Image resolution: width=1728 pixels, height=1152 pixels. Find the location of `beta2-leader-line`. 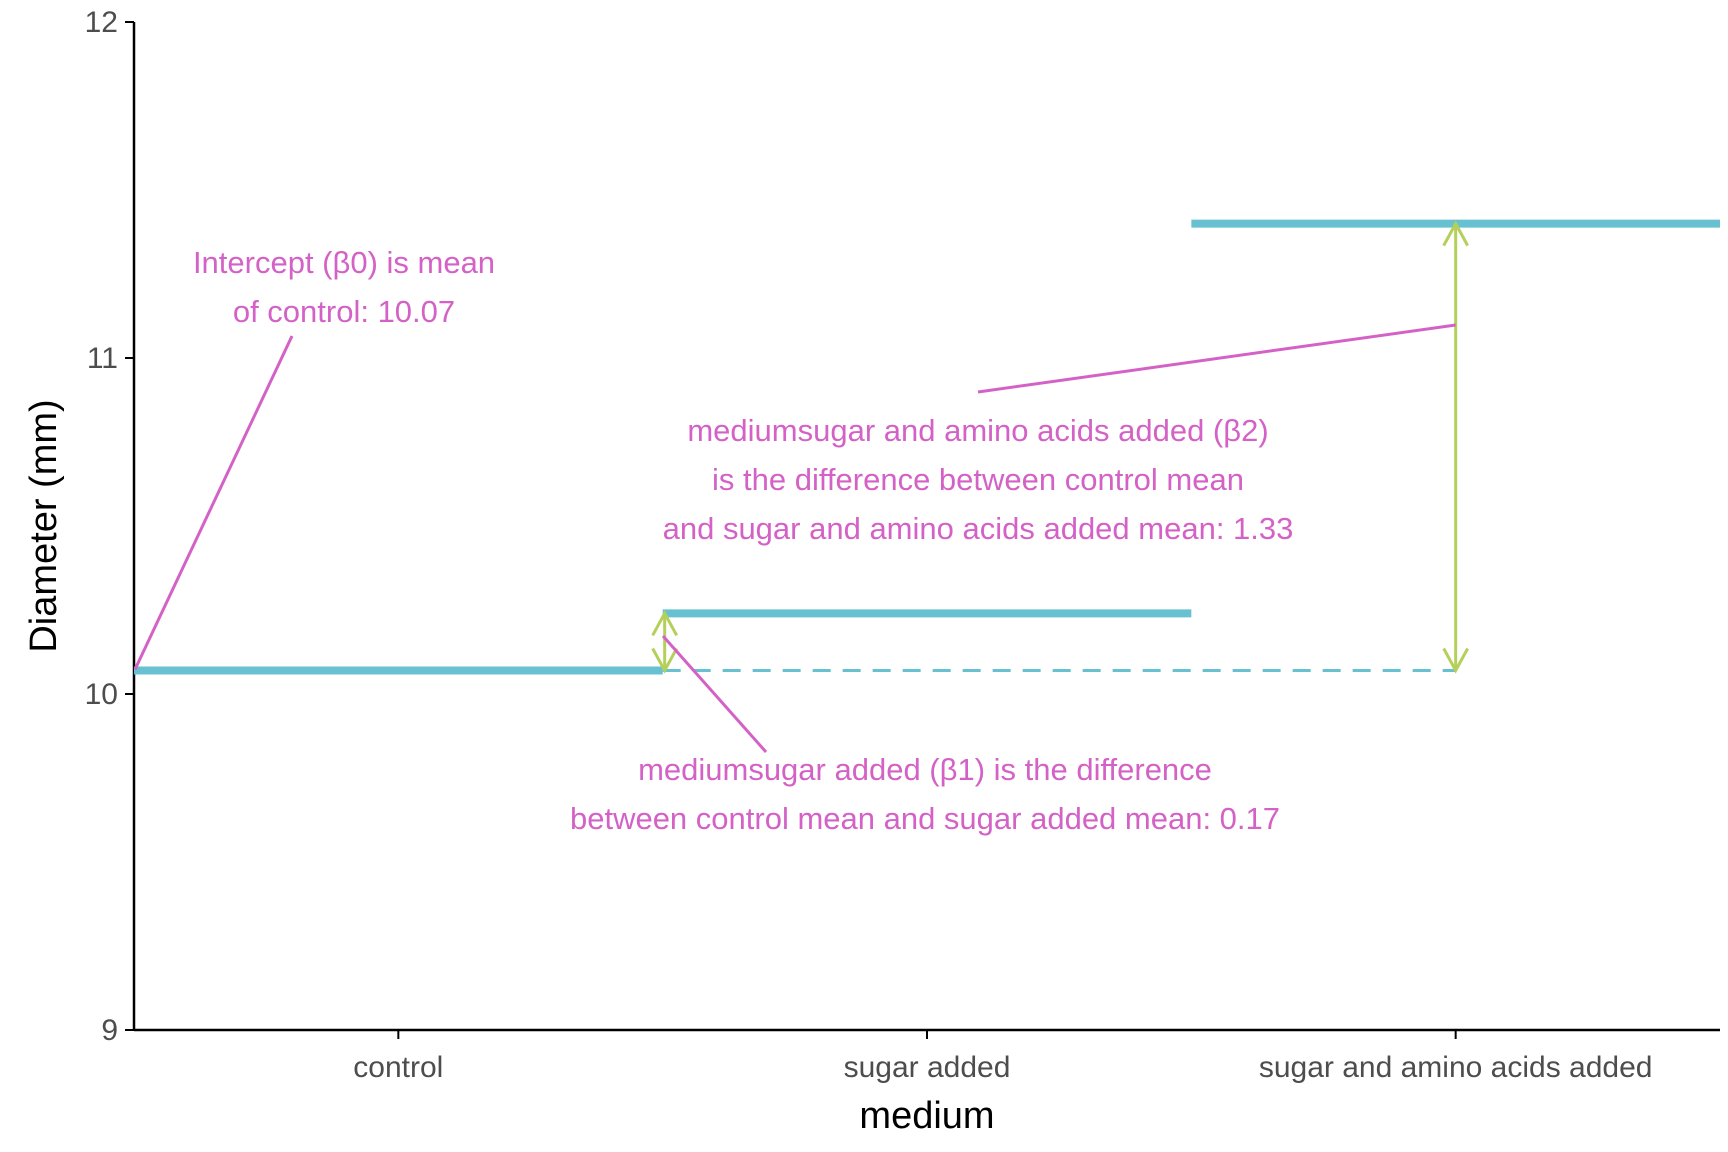

beta2-leader-line is located at coordinates (1216, 358).